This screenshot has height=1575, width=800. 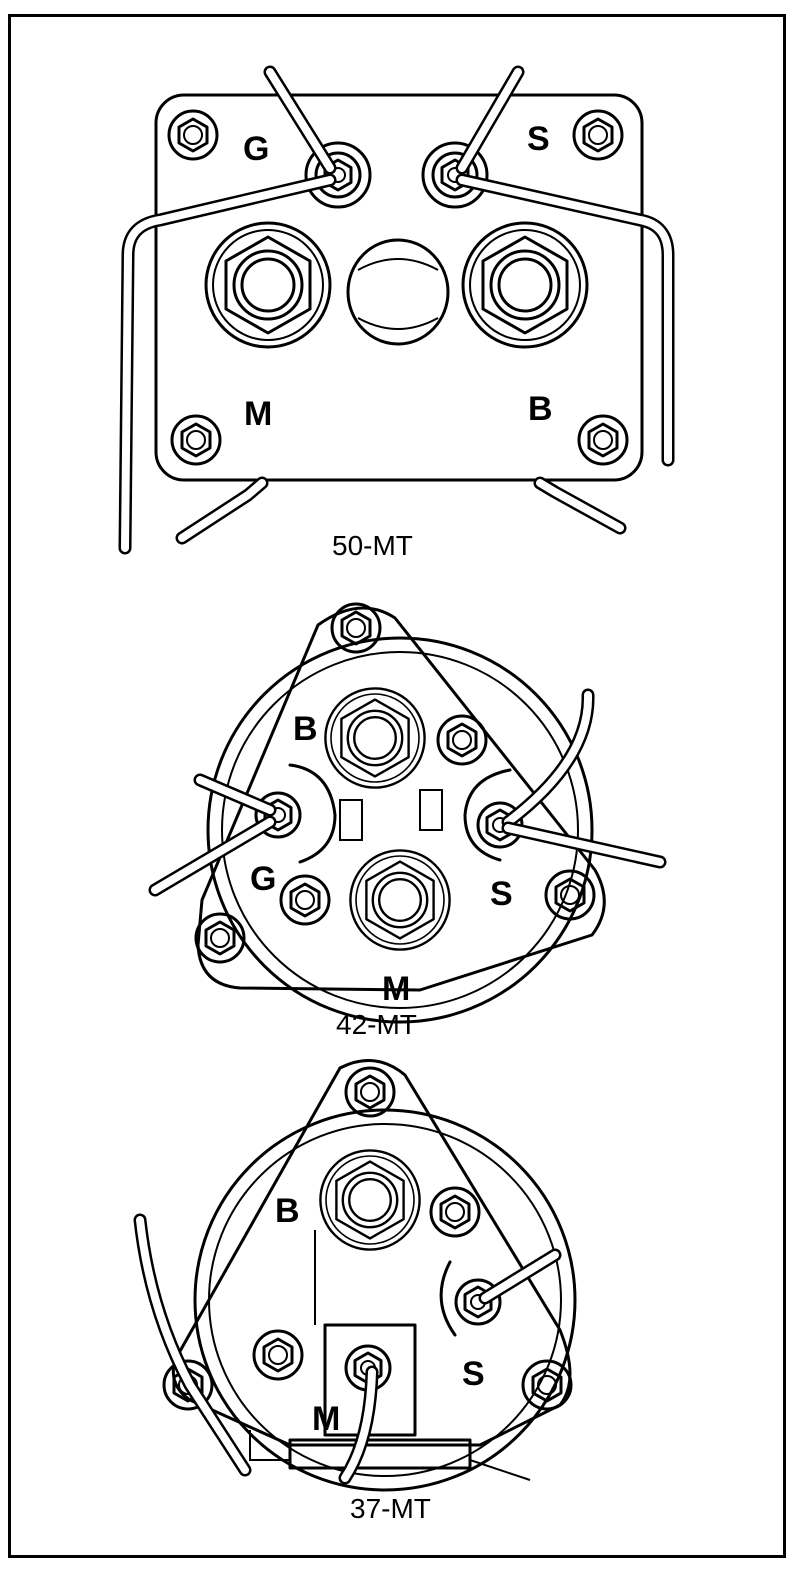 What do you see at coordinates (390, 1508) in the screenshot?
I see `caption-37mt: 37-MT` at bounding box center [390, 1508].